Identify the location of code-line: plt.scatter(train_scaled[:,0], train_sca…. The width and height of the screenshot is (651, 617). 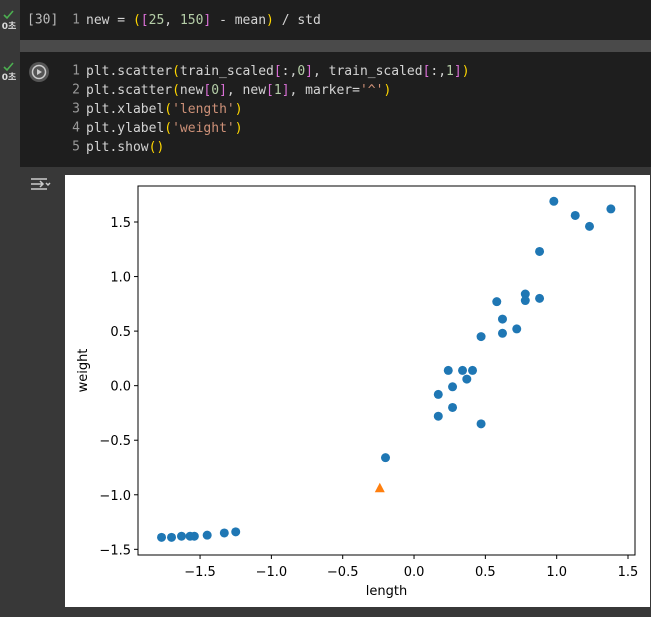
(278, 71).